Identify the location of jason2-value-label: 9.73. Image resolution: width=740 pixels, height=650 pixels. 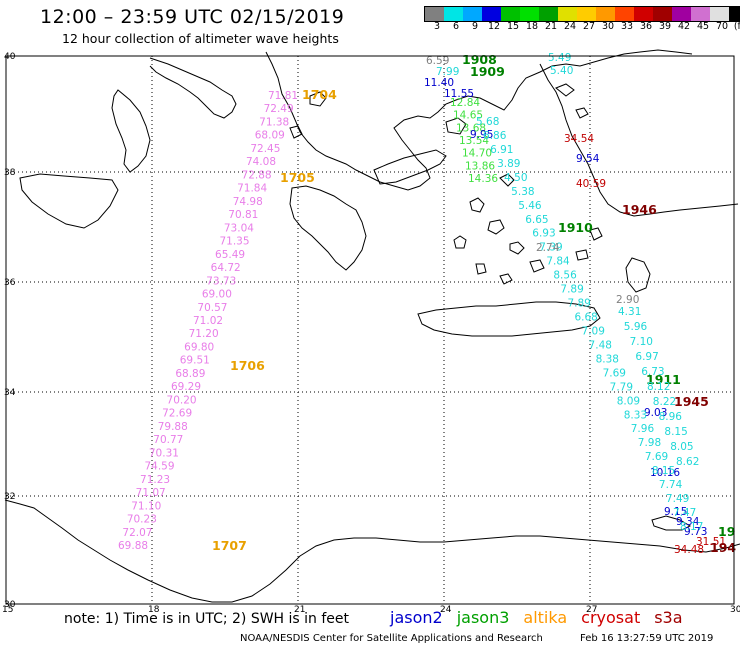
(695, 532).